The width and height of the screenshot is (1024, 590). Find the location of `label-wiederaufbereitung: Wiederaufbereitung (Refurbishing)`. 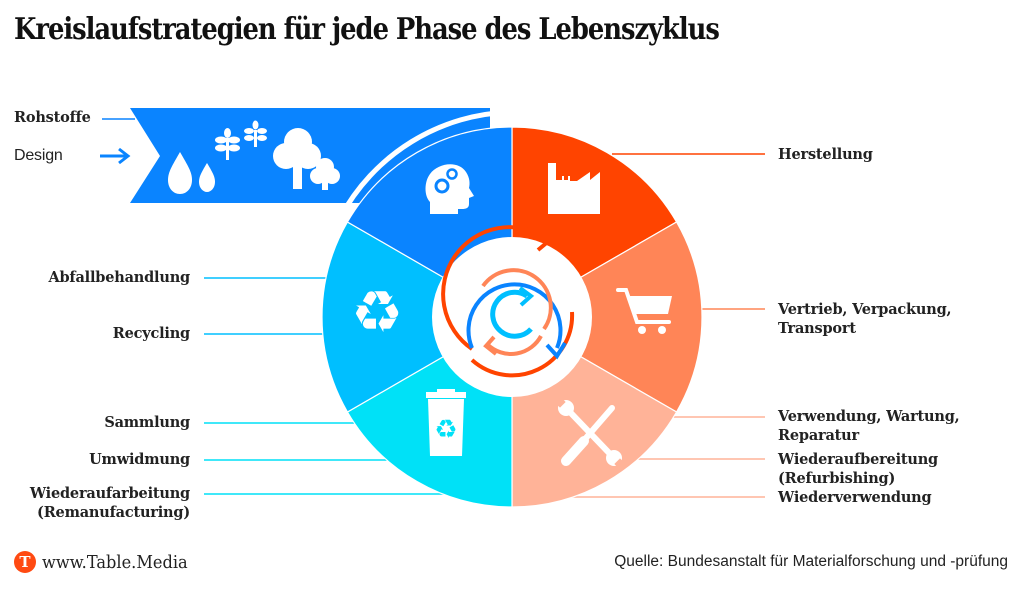

label-wiederaufbereitung: Wiederaufbereitung (Refurbishing) is located at coordinates (858, 469).